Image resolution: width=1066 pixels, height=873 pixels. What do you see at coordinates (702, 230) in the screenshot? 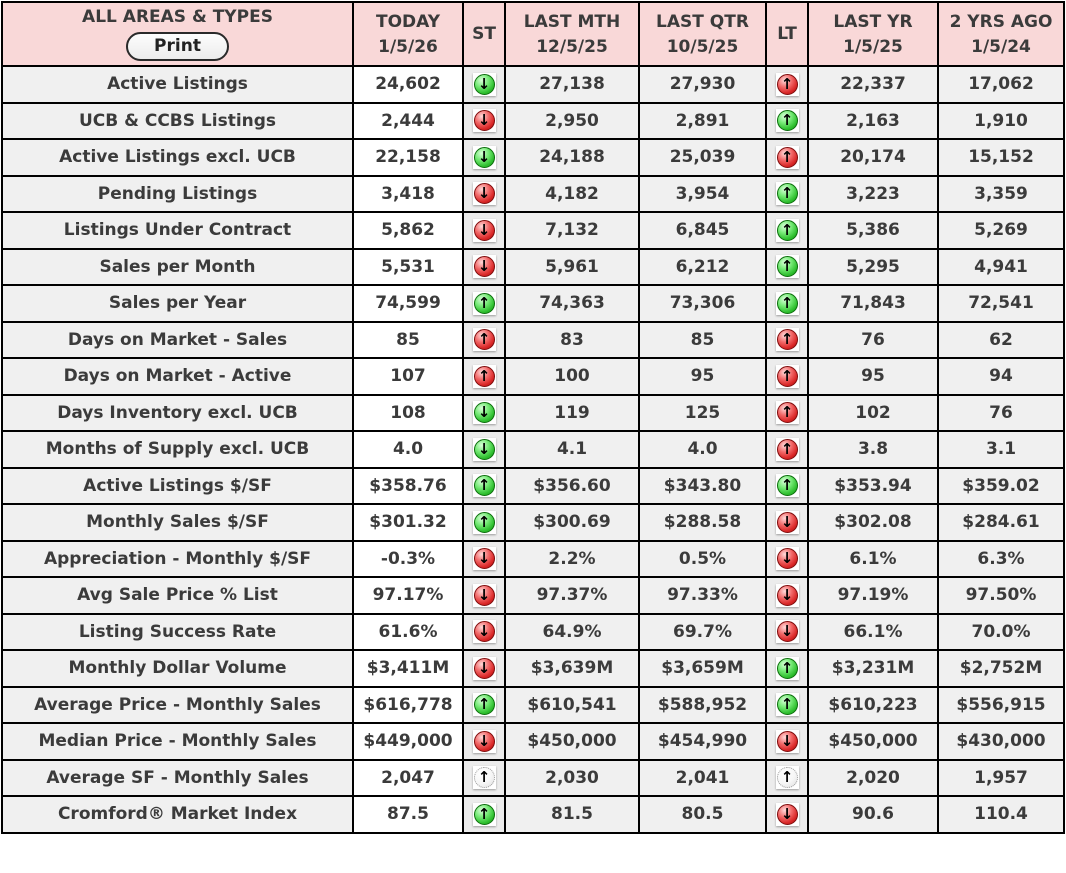
I see `value-last-quarter: 6,845` at bounding box center [702, 230].